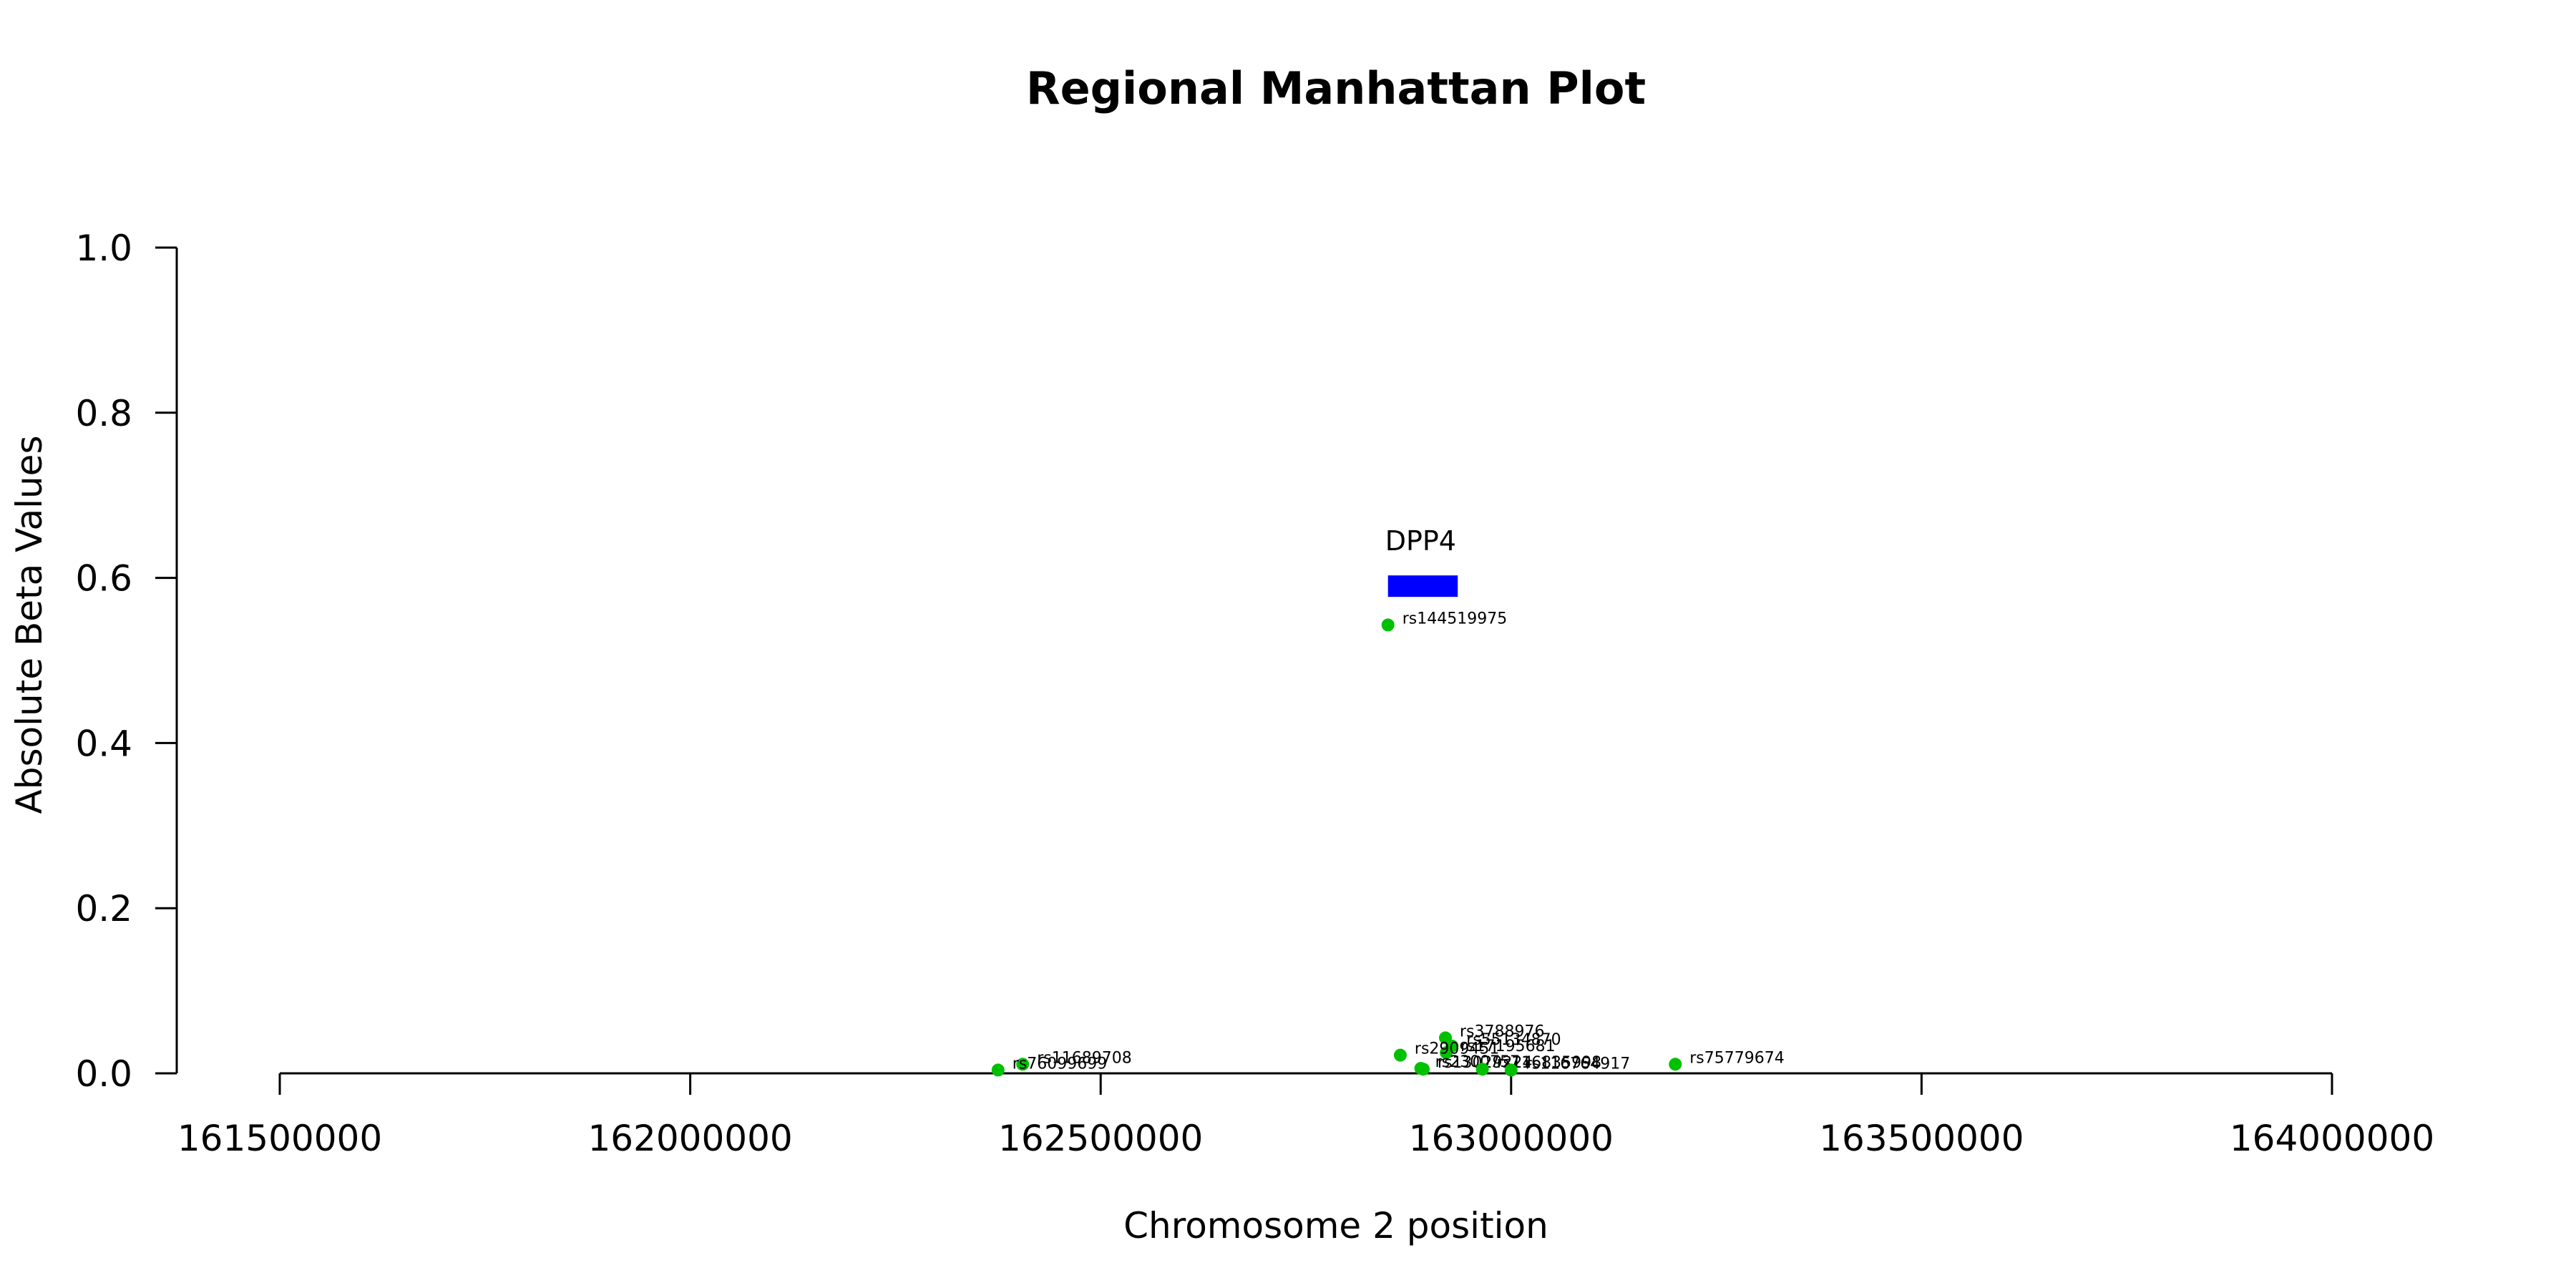 Image resolution: width=2576 pixels, height=1288 pixels. Describe the element at coordinates (103, 579) in the screenshot. I see `y-tick-label: 0.6` at that location.